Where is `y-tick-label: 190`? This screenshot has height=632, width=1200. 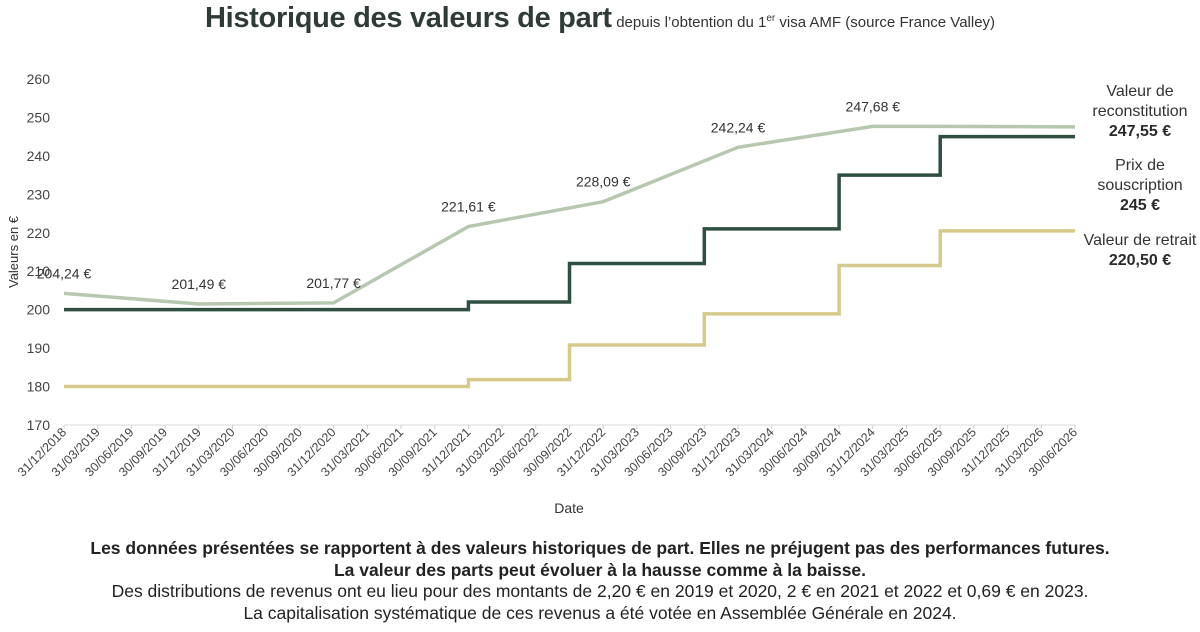 y-tick-label: 190 is located at coordinates (39, 348).